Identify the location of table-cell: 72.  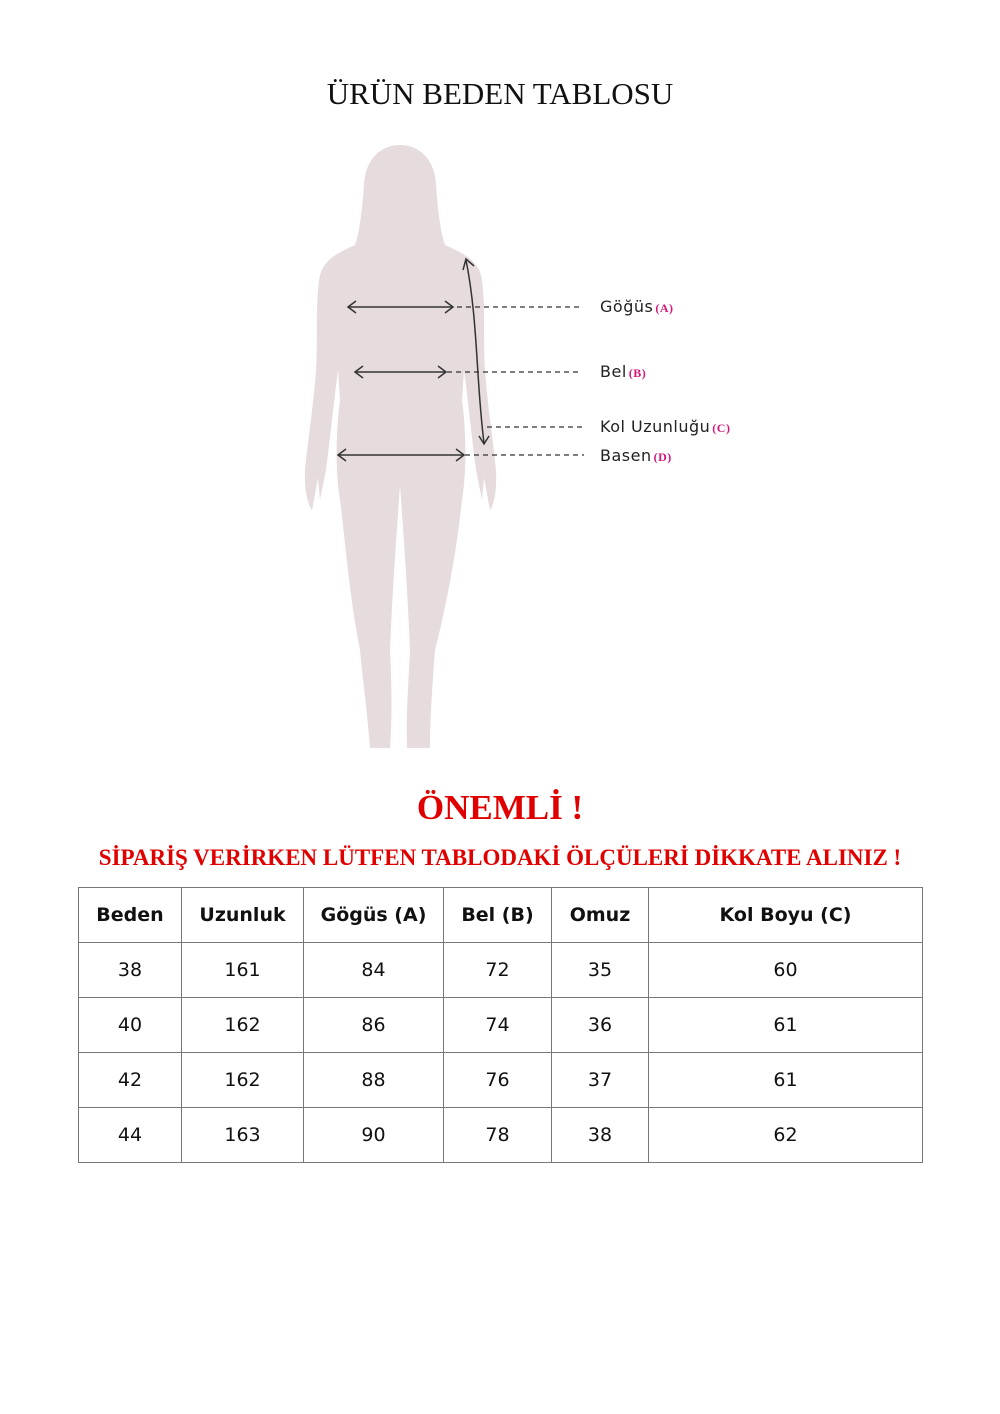
(497, 970).